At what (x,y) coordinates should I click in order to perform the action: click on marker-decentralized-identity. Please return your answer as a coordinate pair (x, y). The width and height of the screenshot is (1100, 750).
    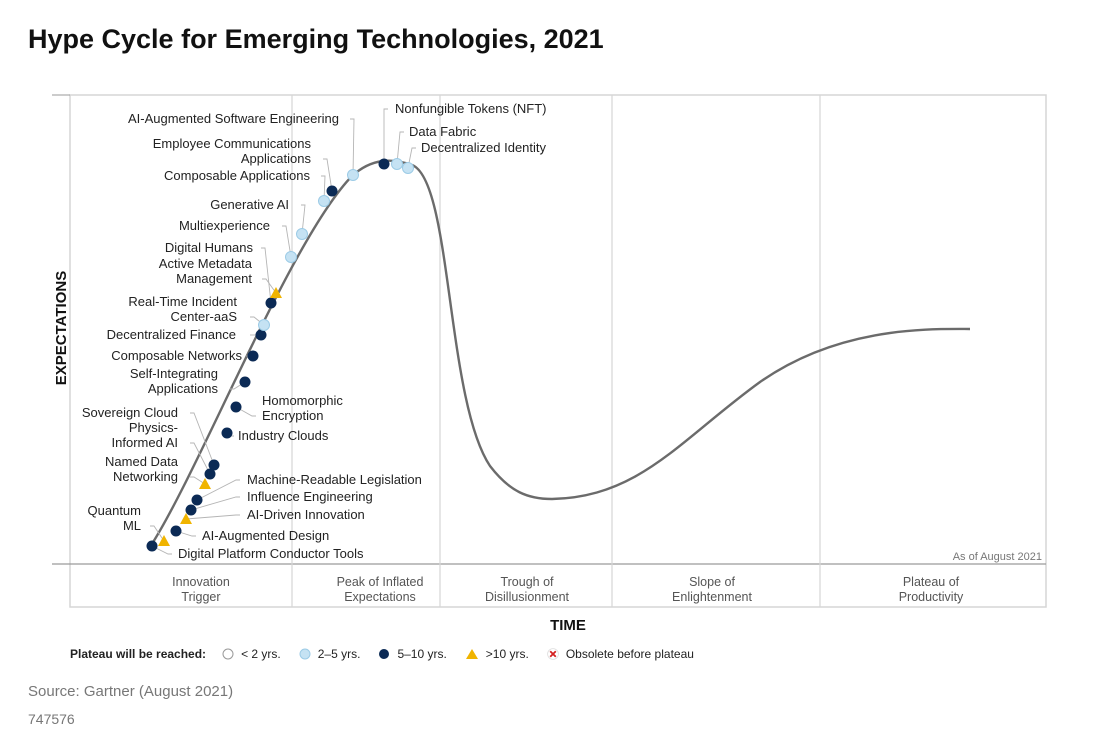
    Looking at the image, I should click on (408, 168).